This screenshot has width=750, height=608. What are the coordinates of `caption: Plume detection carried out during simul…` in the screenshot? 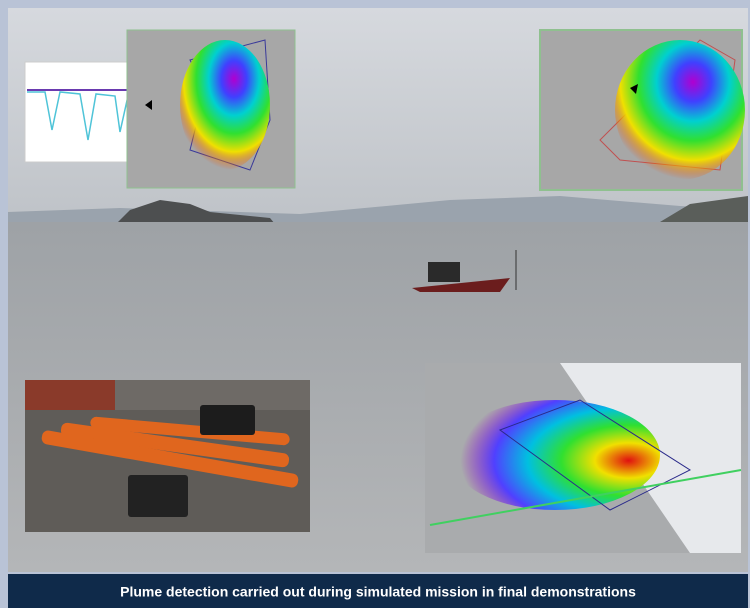 It's located at (378, 592).